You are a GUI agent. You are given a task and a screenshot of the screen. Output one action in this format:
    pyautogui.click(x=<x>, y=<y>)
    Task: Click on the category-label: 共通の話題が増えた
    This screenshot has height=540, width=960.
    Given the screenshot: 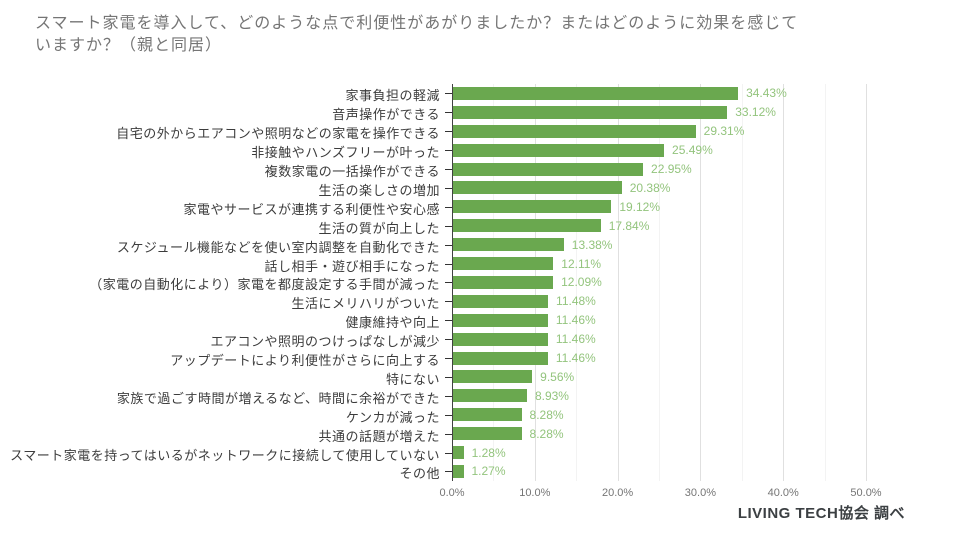 What is the action you would take?
    pyautogui.click(x=379, y=436)
    